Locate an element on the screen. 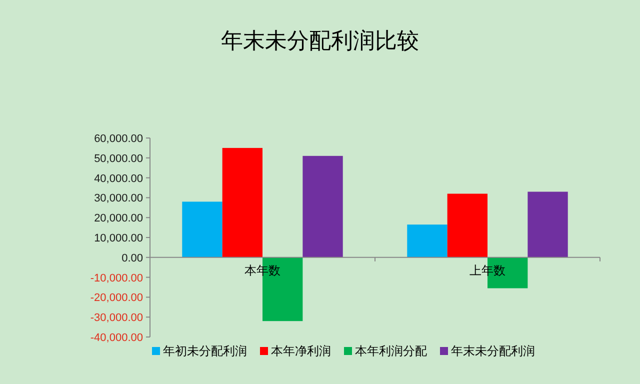  x-tick-label: 上年数 is located at coordinates (488, 270).